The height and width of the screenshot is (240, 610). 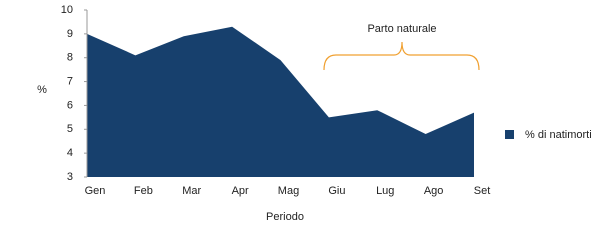 I want to click on x-tick-label: Feb, so click(x=143, y=191).